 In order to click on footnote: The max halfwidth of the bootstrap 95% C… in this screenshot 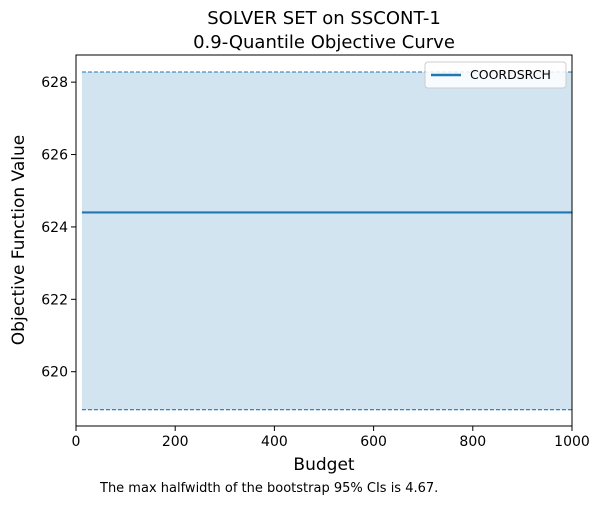, I will do `click(268, 488)`.